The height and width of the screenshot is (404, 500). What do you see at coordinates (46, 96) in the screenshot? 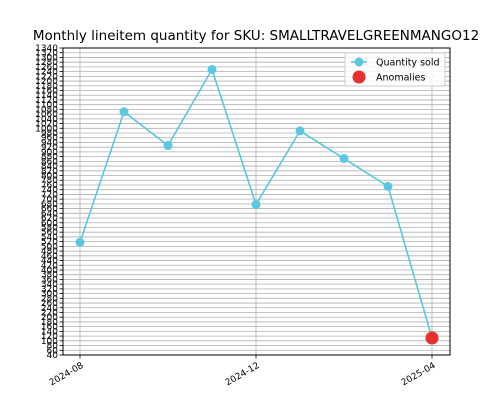
I see `y-tick-label: 1140` at bounding box center [46, 96].